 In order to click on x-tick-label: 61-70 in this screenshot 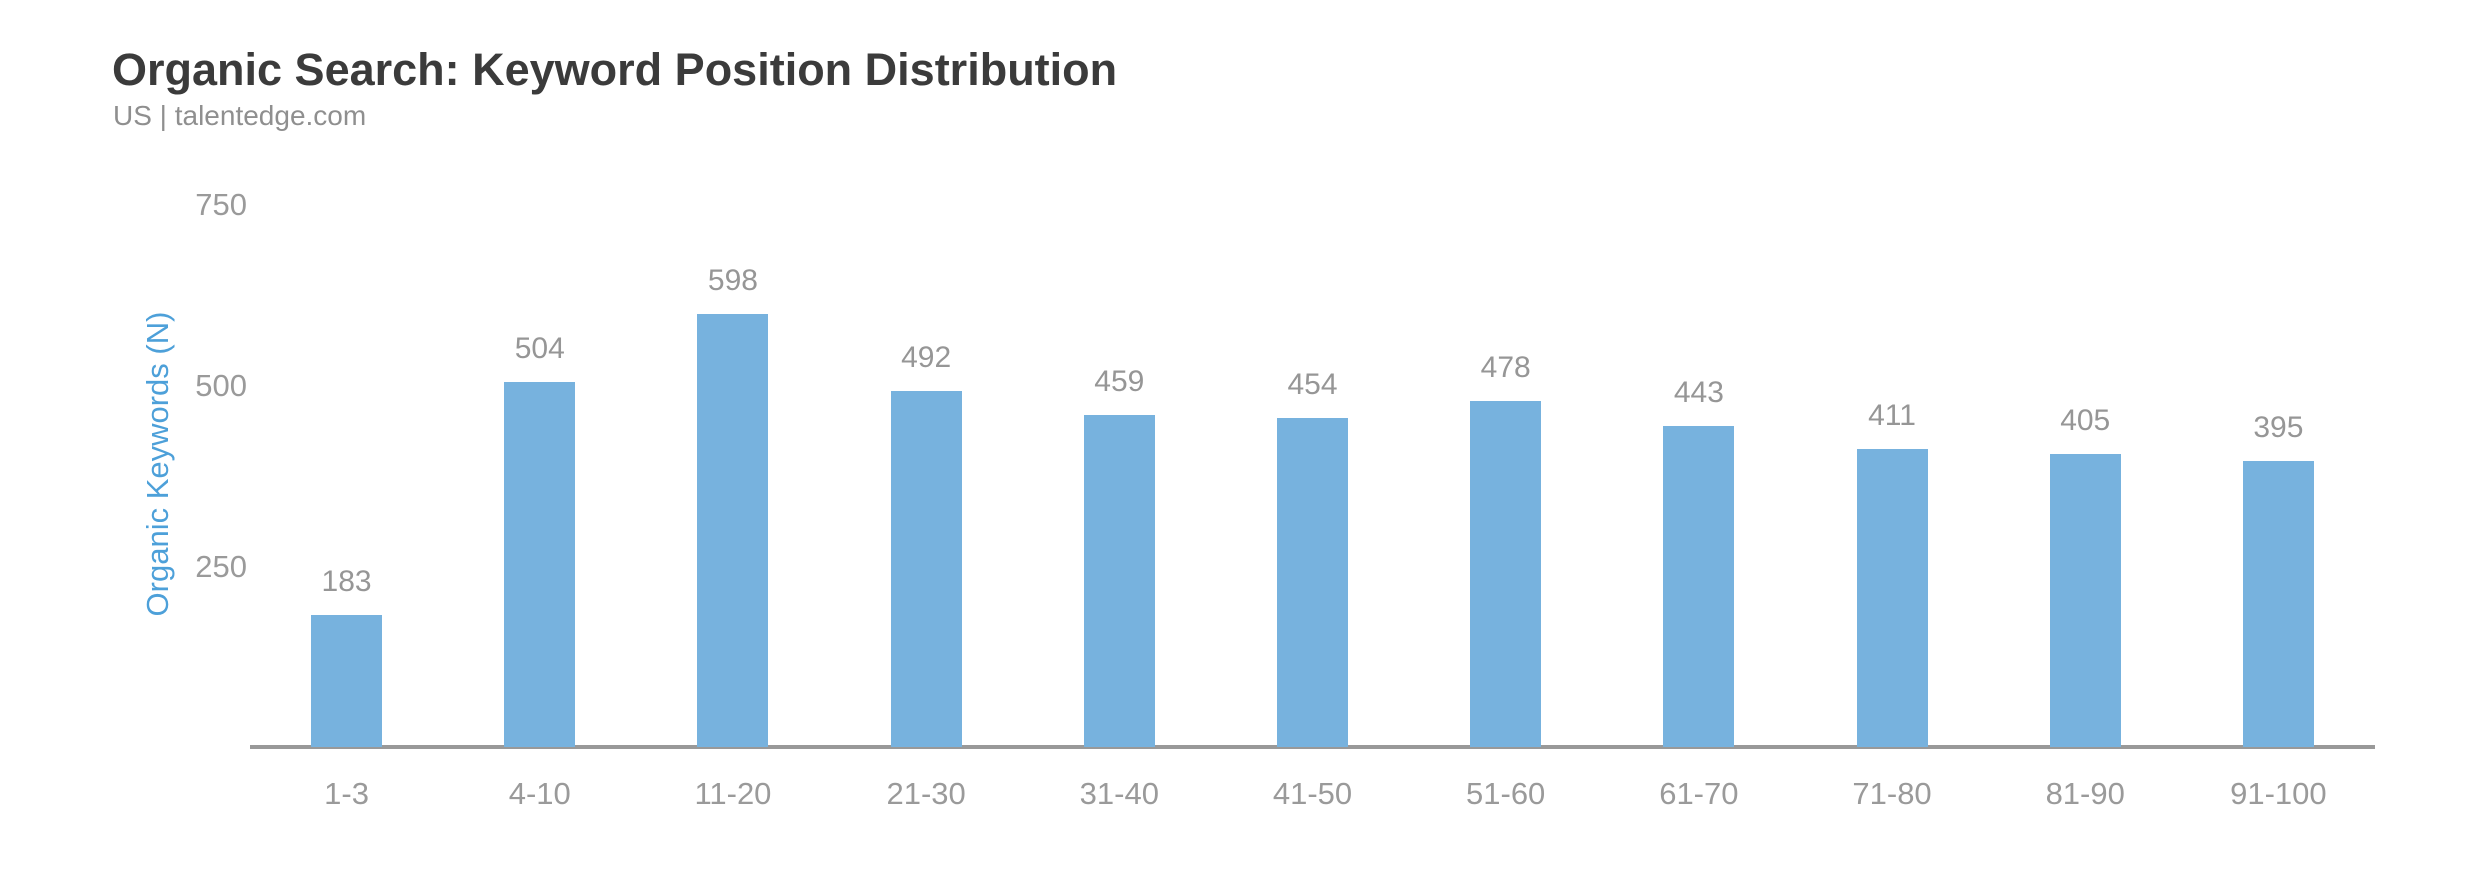, I will do `click(1699, 793)`.